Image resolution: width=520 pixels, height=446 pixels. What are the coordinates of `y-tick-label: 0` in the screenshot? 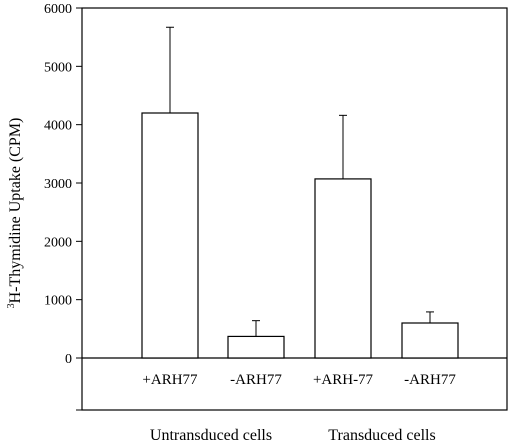 It's located at (68, 359).